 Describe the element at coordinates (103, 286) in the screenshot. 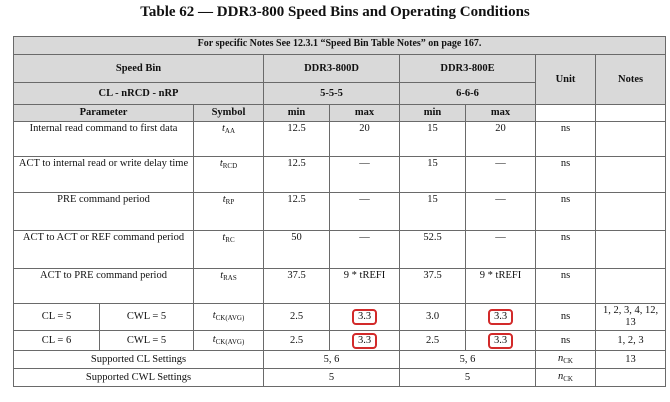

I see `param-name: ACT to PRE command period` at that location.